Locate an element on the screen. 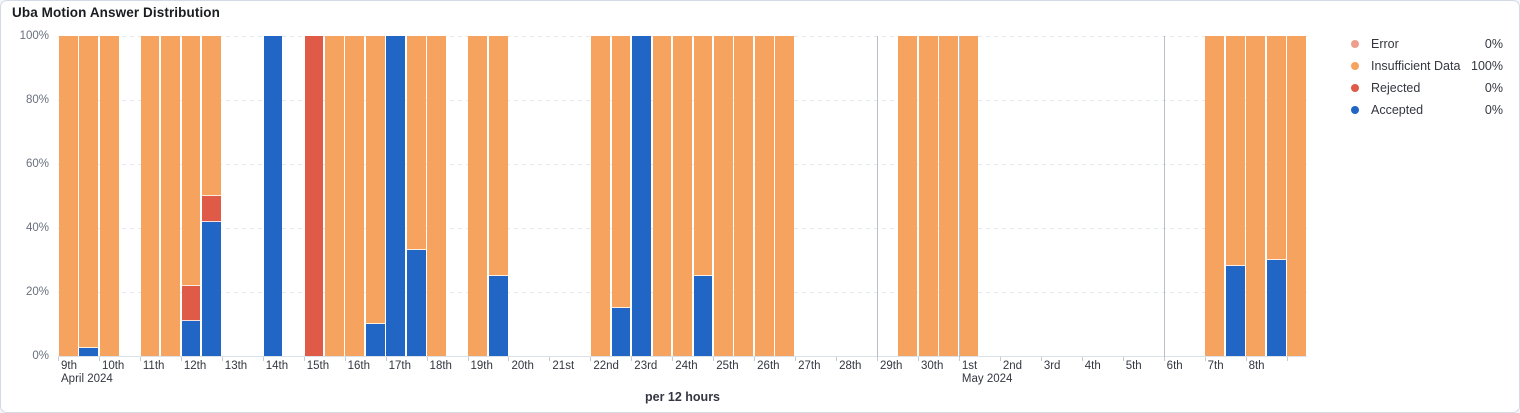 The height and width of the screenshot is (413, 1520). legend-label: Rejected is located at coordinates (1396, 88).